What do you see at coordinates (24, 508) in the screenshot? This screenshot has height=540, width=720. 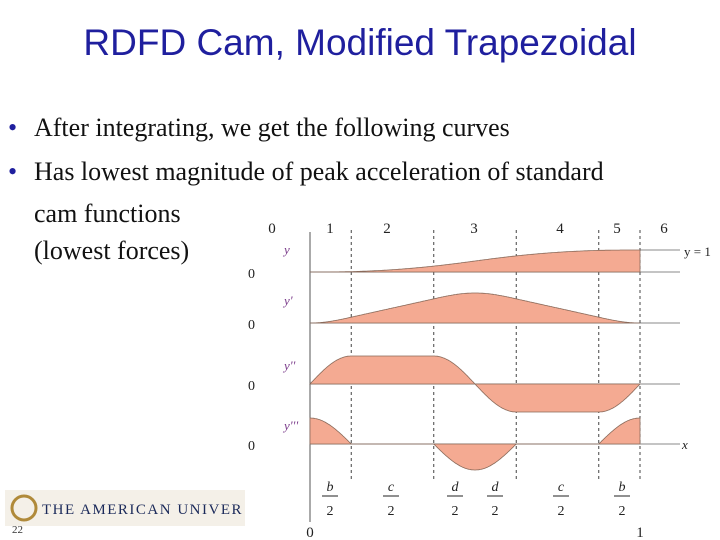 I see `logo-emblem` at bounding box center [24, 508].